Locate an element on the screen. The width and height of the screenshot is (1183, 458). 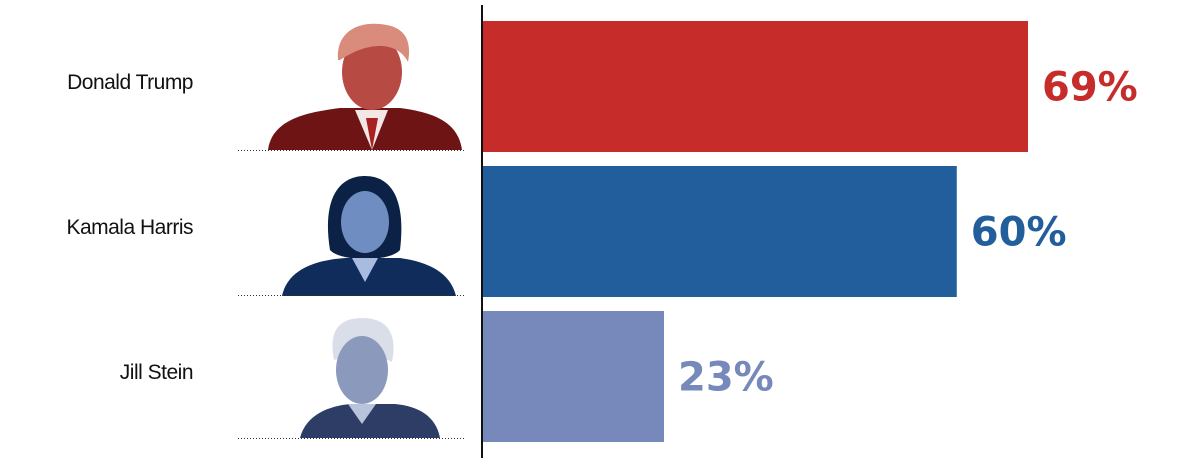
category-label: Kamala Harris is located at coordinates (129, 227).